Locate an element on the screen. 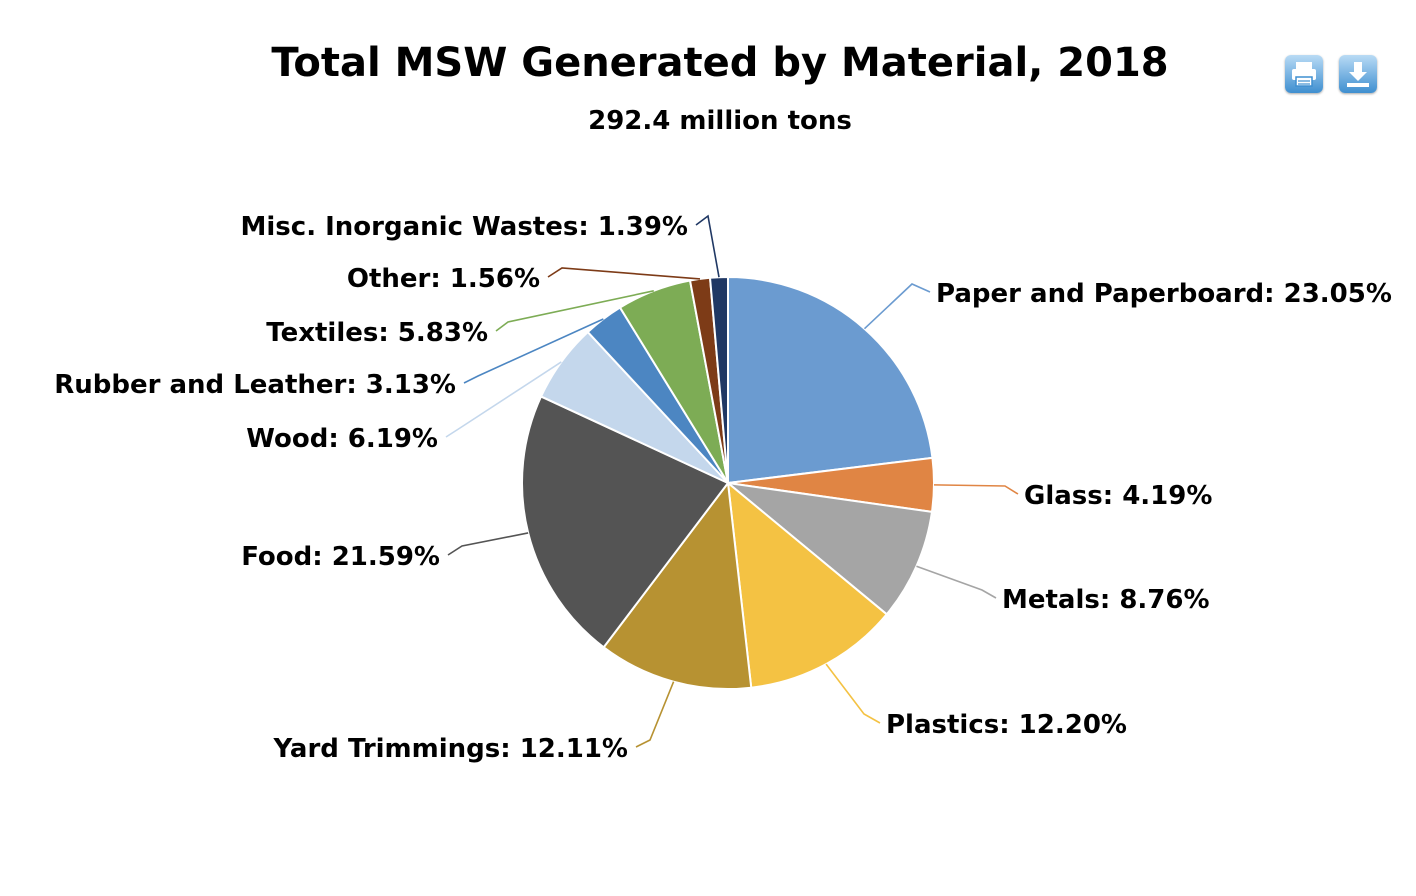  data-label: Other: 1.56% is located at coordinates (443, 279).